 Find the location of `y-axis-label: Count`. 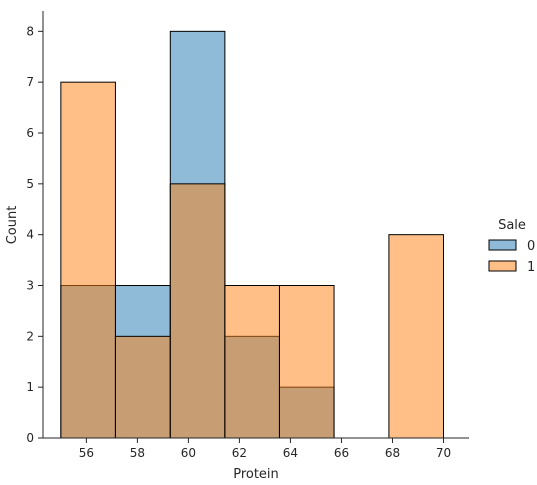

y-axis-label: Count is located at coordinates (12, 225).